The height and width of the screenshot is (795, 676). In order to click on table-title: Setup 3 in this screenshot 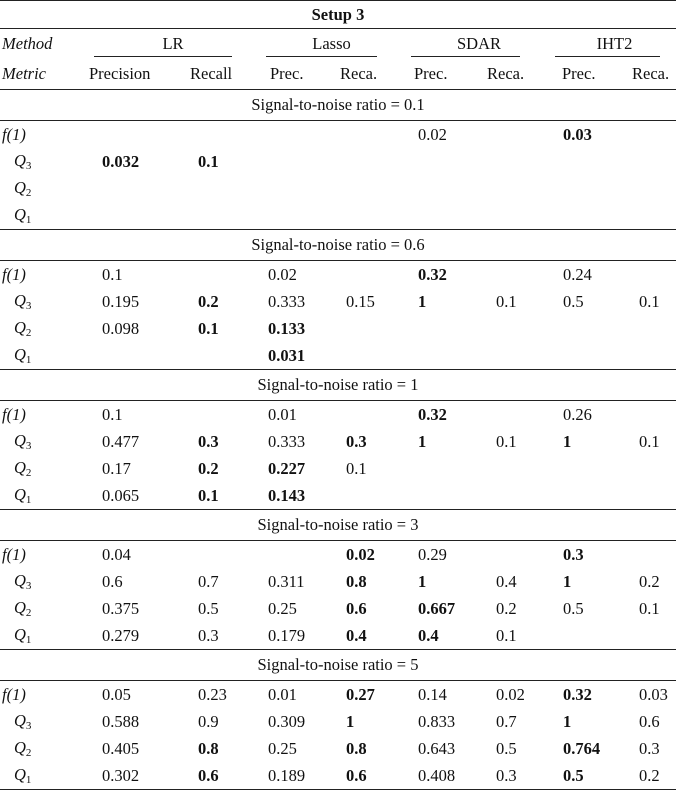, I will do `click(338, 14)`.